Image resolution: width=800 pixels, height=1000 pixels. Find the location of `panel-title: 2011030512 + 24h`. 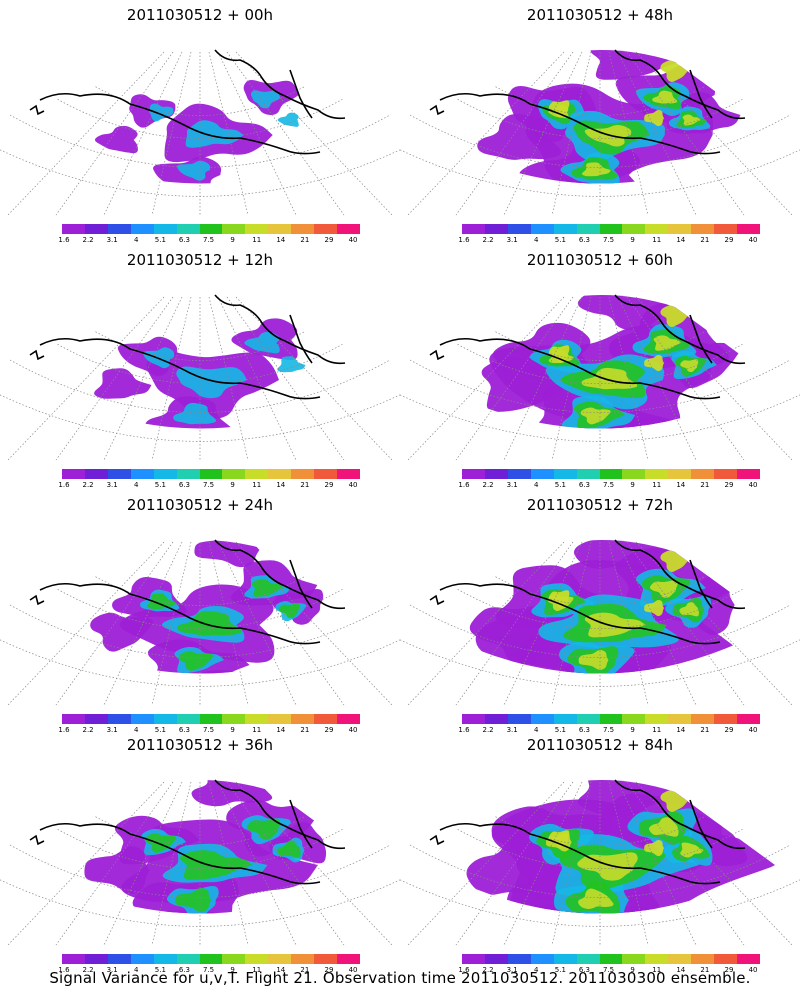

panel-title: 2011030512 + 24h is located at coordinates (200, 505).